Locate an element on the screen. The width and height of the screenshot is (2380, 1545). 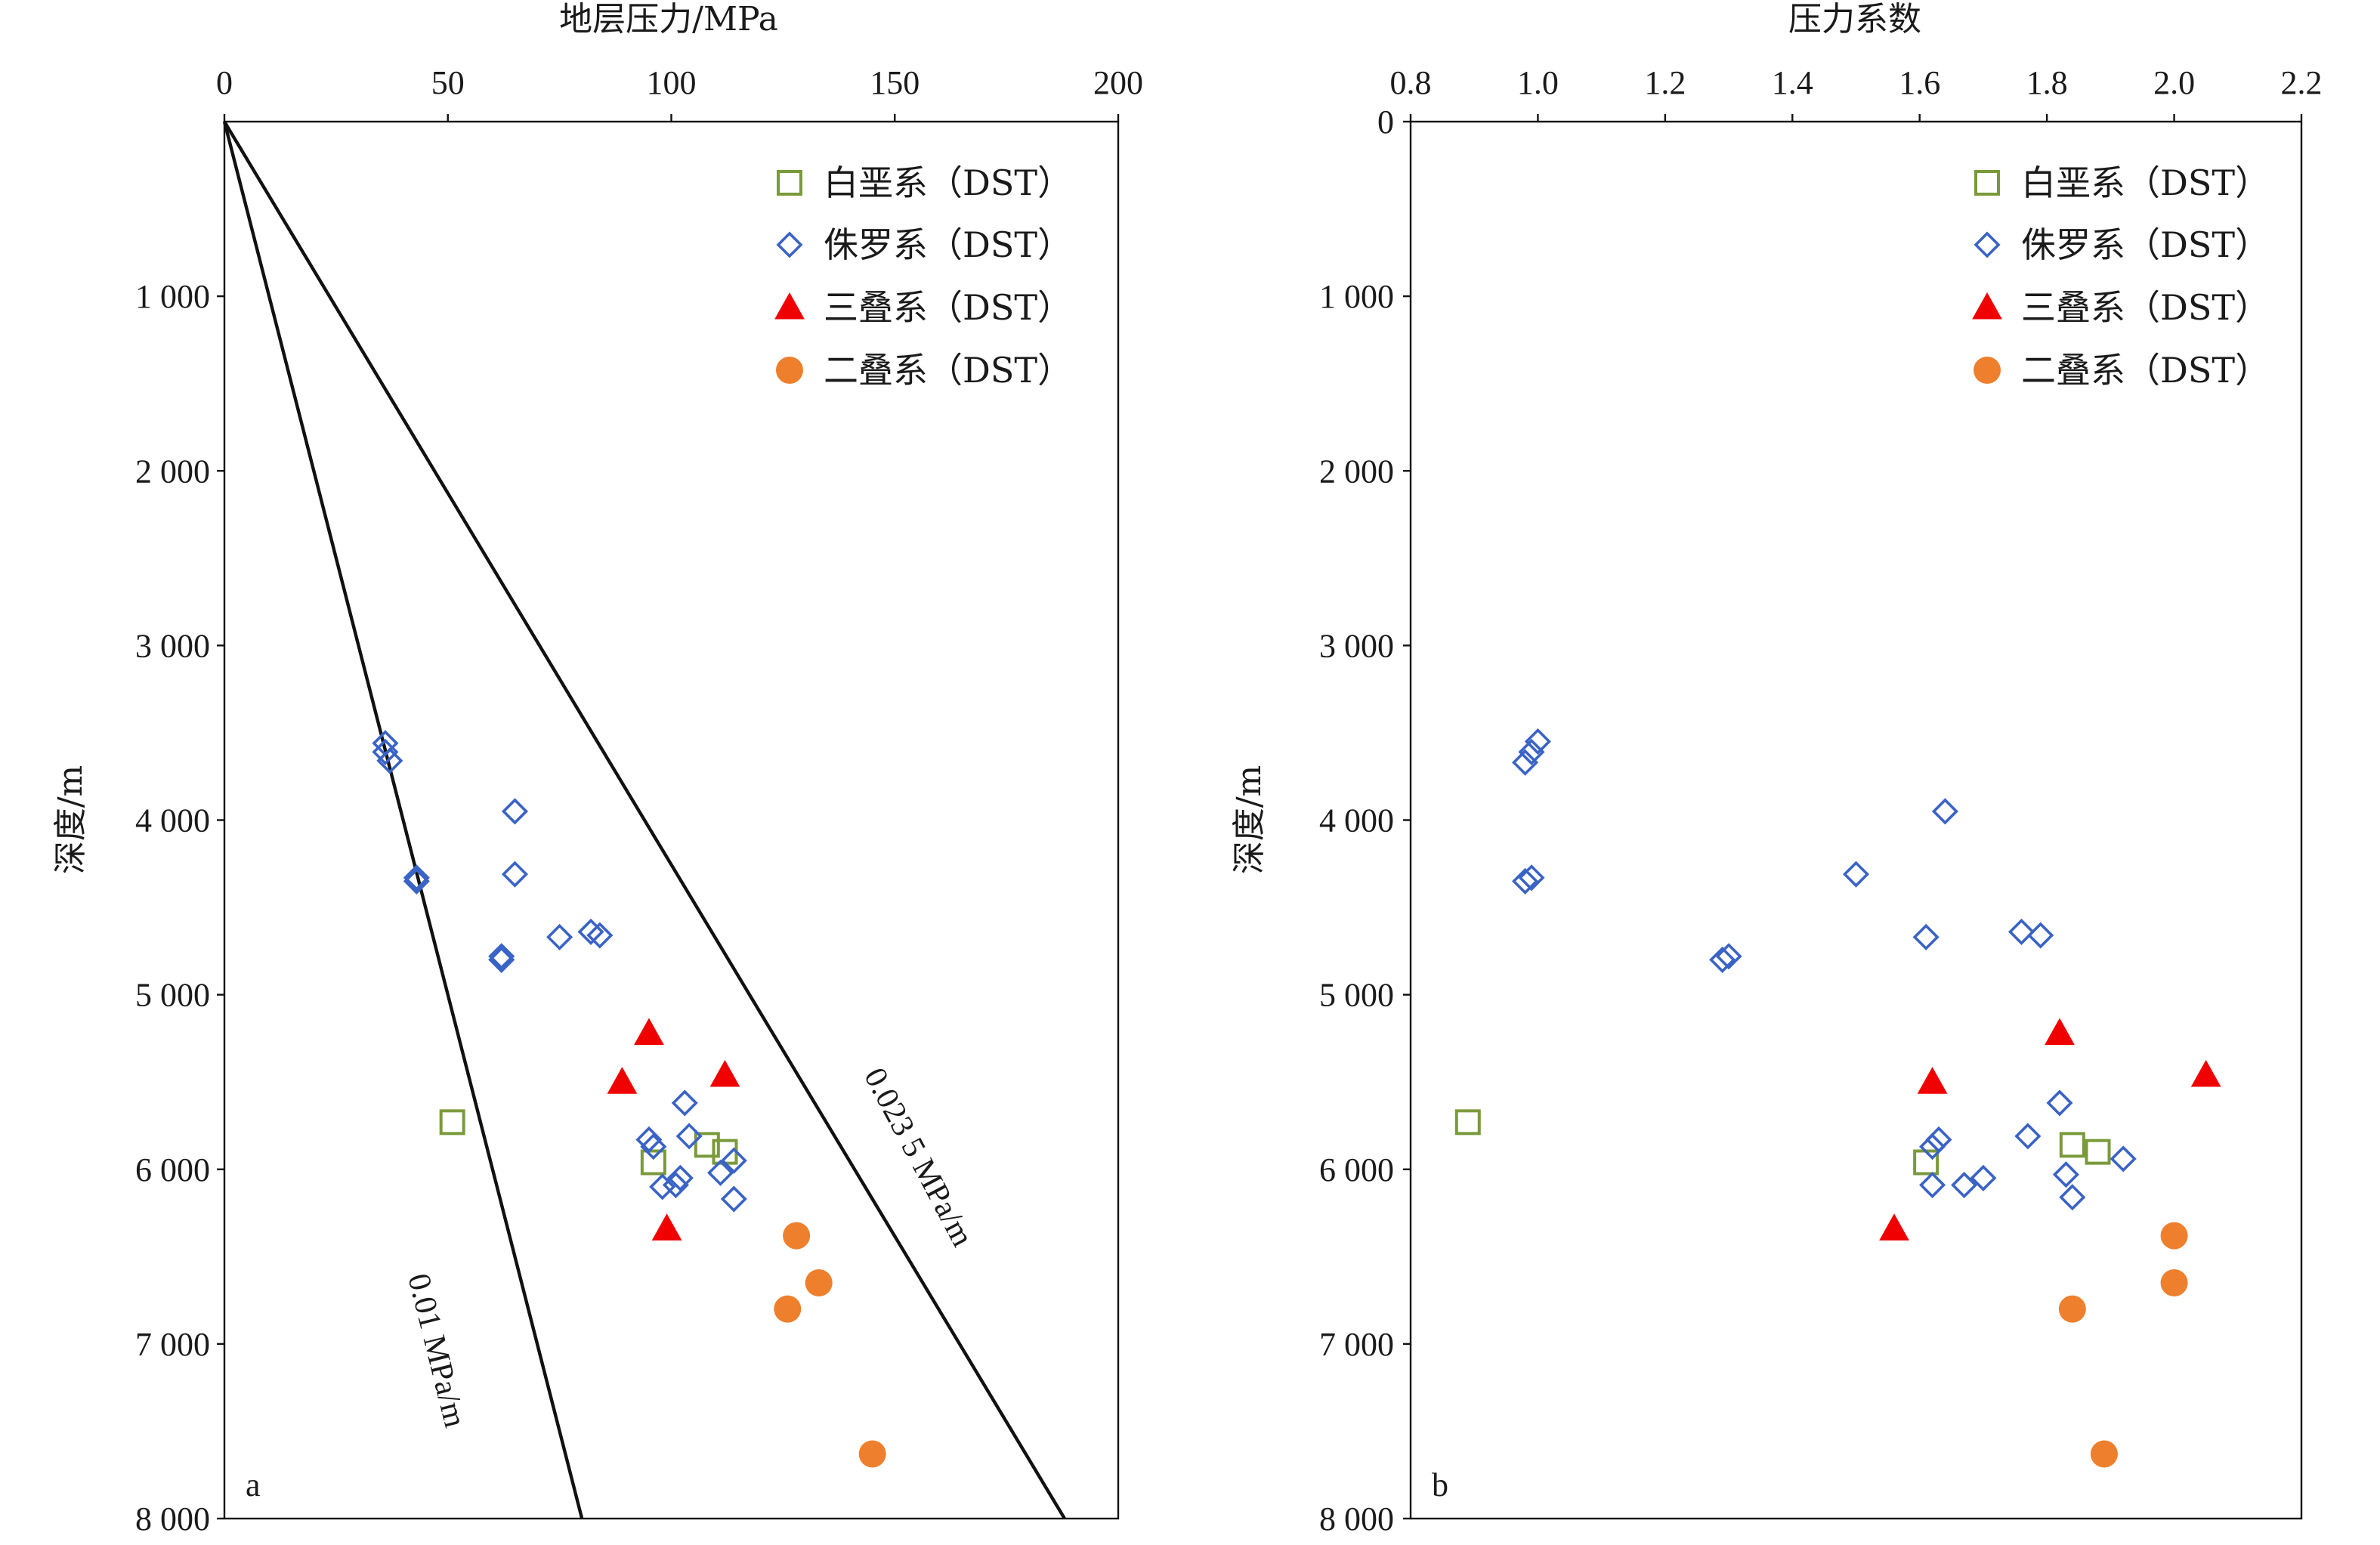
panel-a-y-ticks: 1 000 2 000 3 000 4 000 5 000 6 000 7 000 8 000 is located at coordinates (179, 907).